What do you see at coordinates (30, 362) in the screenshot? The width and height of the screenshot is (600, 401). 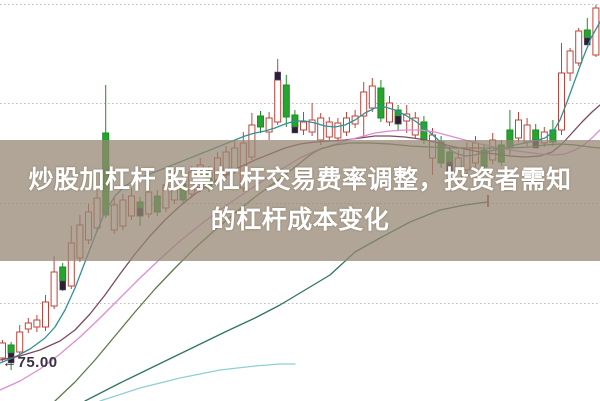 I see `price-label: ←75.00` at bounding box center [30, 362].